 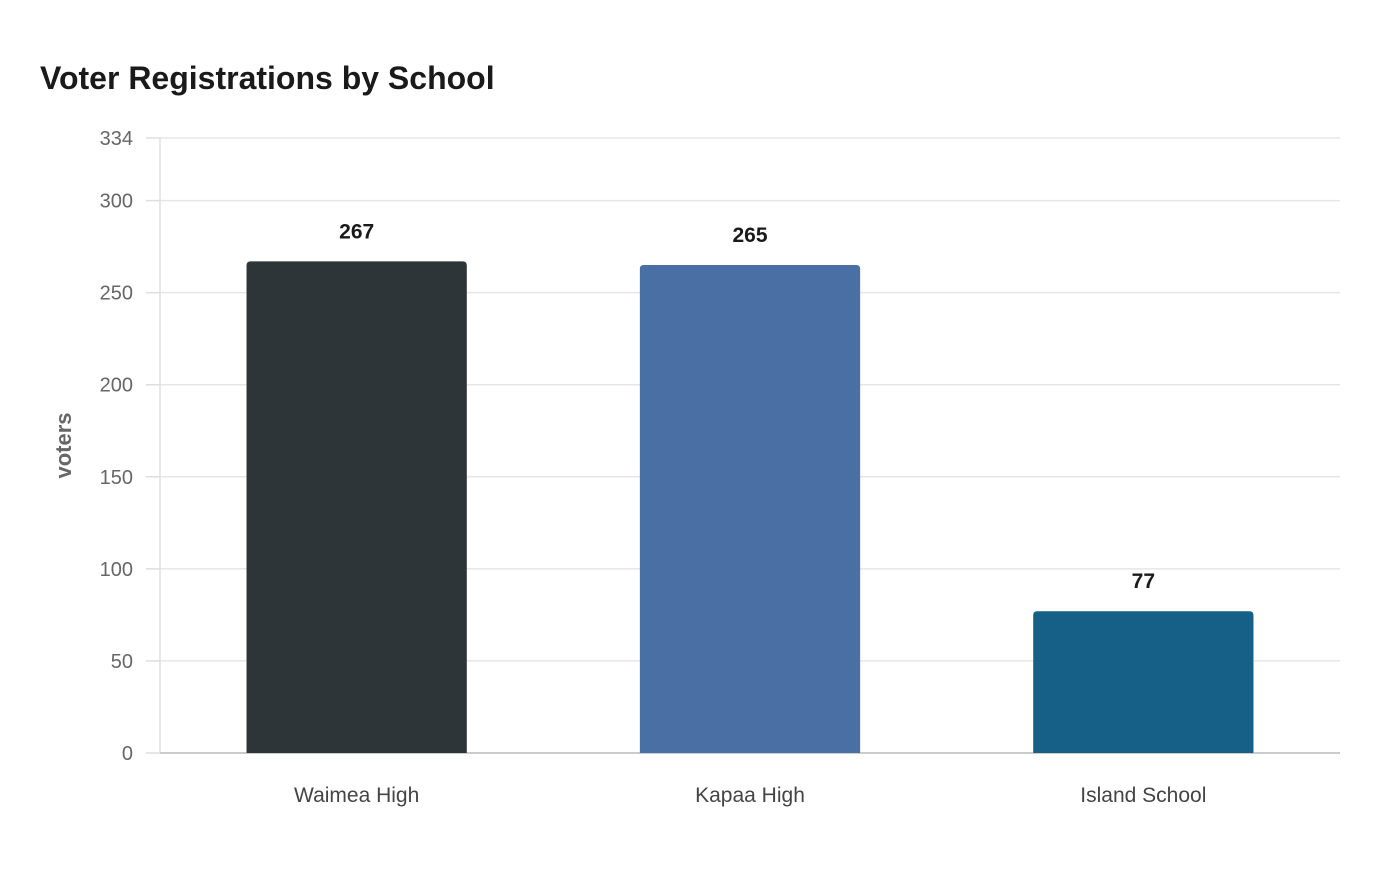 I want to click on y-tick-label: 0, so click(x=127, y=754).